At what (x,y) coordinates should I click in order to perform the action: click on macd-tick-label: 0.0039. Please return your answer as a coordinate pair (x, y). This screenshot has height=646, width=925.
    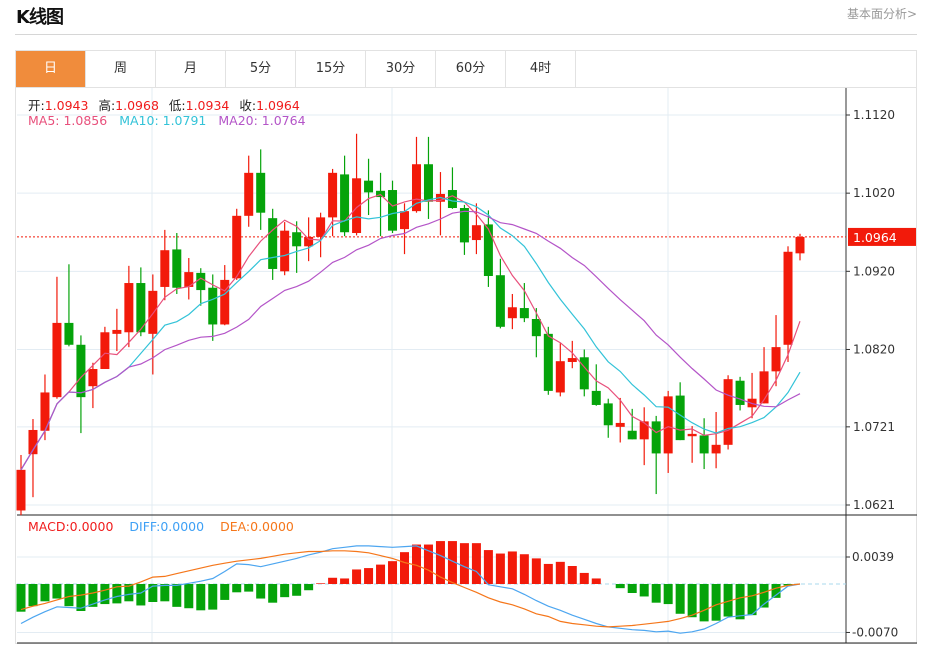
    Looking at the image, I should click on (873, 557).